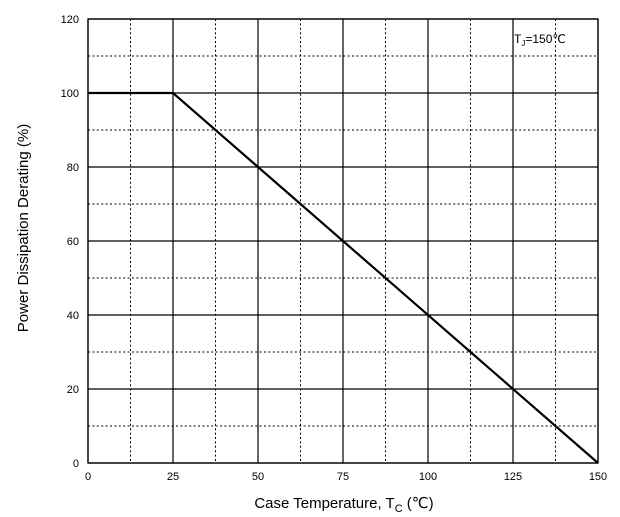 Image resolution: width=620 pixels, height=517 pixels. What do you see at coordinates (73, 390) in the screenshot?
I see `y-tick-label: 20` at bounding box center [73, 390].